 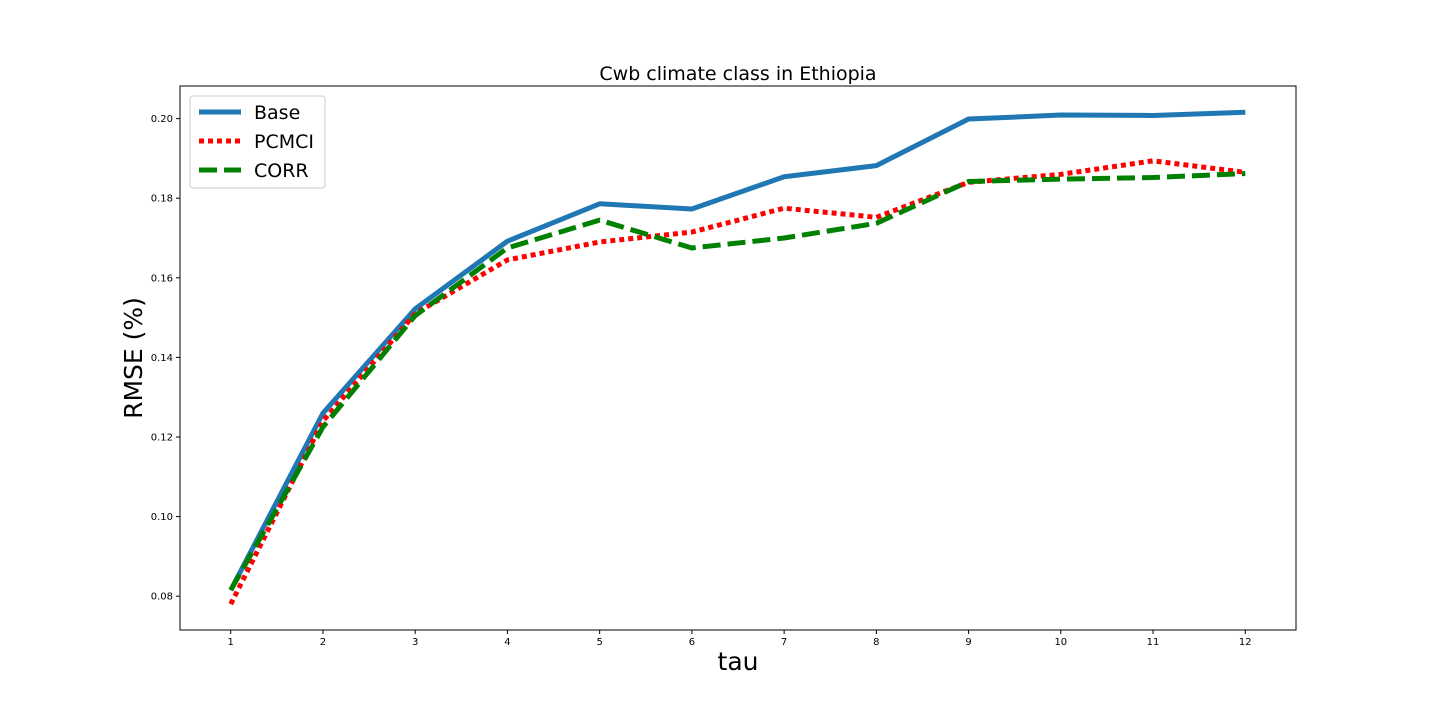 What do you see at coordinates (1060, 642) in the screenshot?
I see `x-tick-label: 10` at bounding box center [1060, 642].